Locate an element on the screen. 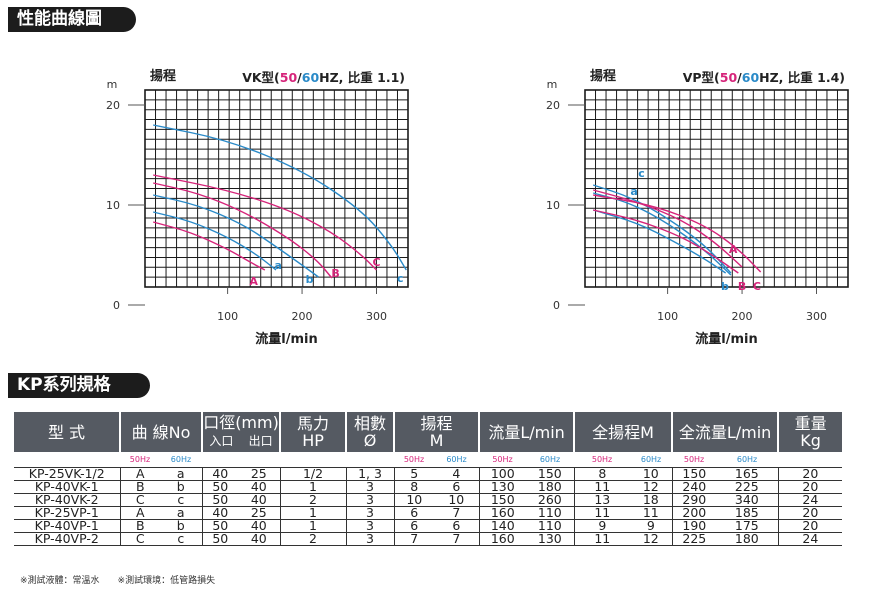  cell-kg: 24 is located at coordinates (810, 539).